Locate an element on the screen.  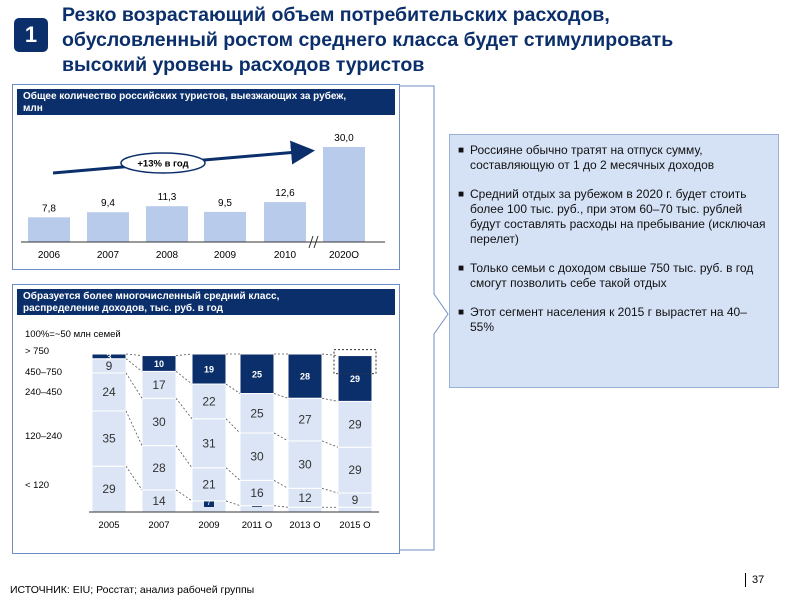
segment-value-label: 19 is located at coordinates (209, 370).